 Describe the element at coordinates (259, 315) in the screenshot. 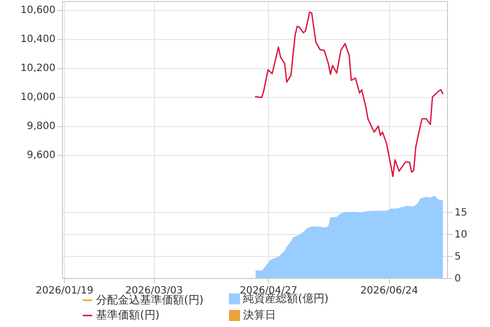

I see `legend-label: 決算日` at that location.